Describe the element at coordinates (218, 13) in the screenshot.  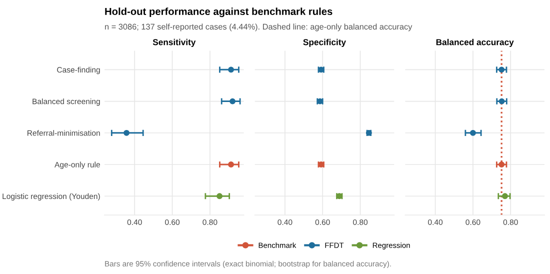
I see `text: Hold-out performance against benchmark rules` at that location.